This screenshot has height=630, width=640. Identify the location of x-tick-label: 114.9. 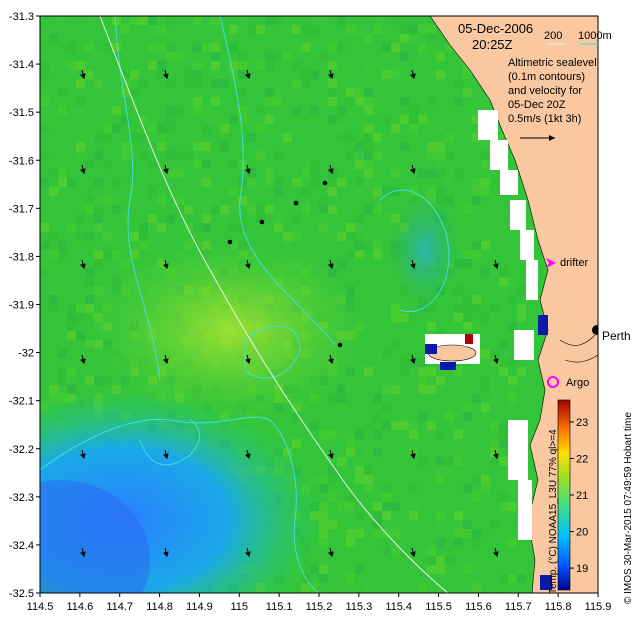
(199, 607).